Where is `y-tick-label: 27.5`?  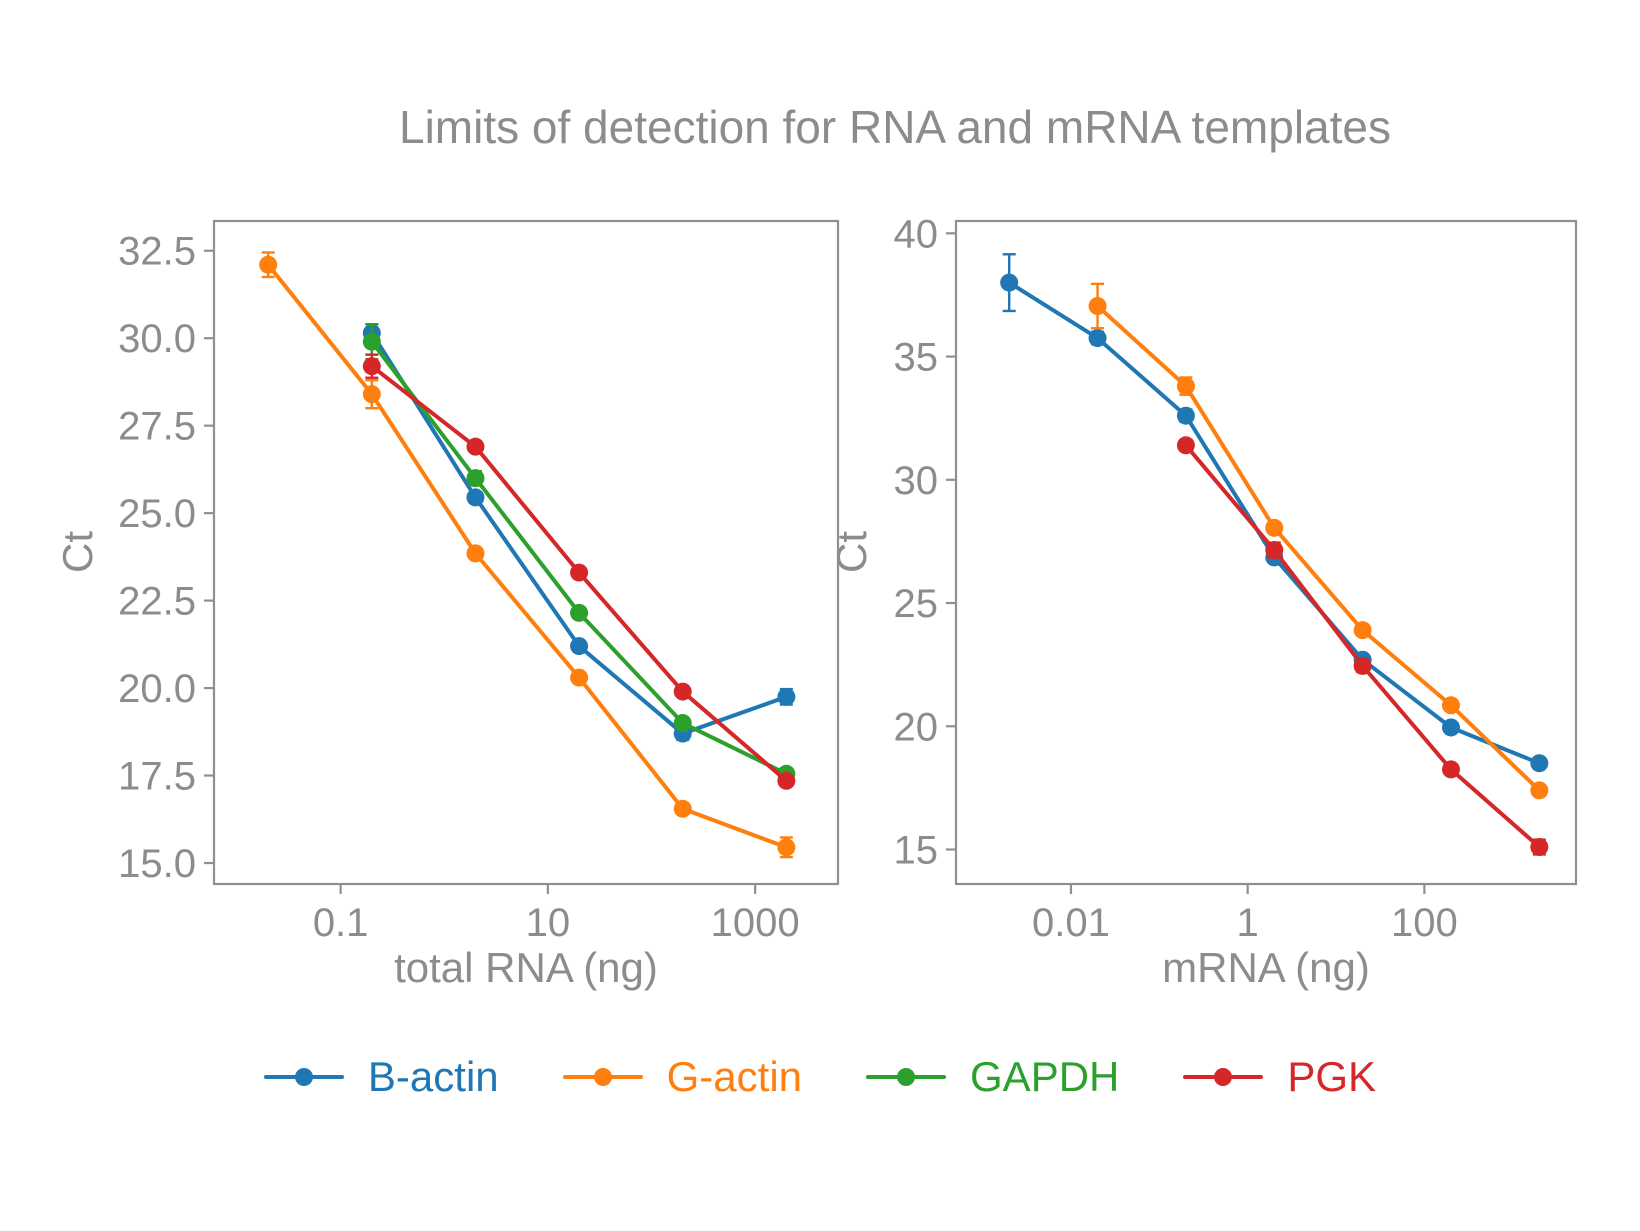 y-tick-label: 27.5 is located at coordinates (157, 427).